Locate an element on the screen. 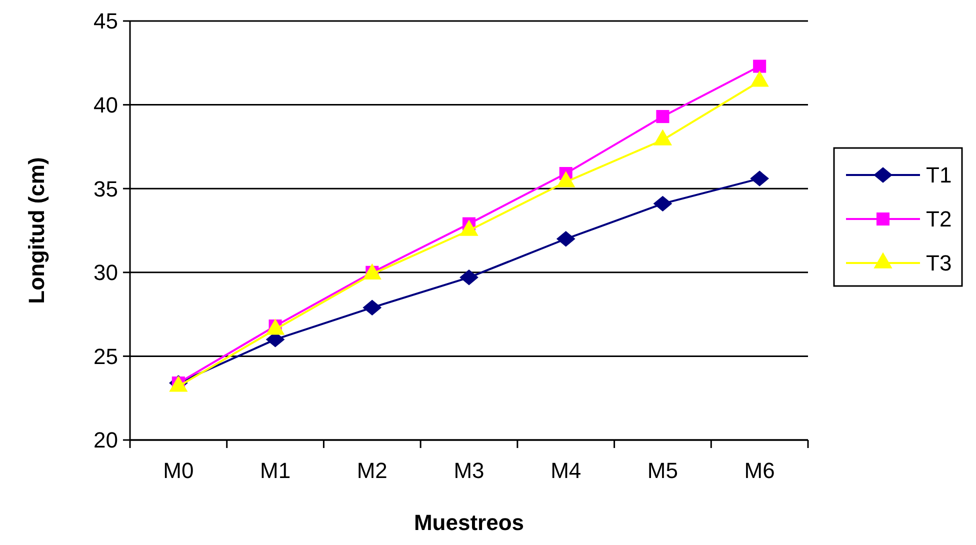  y-tick-label: 35 is located at coordinates (106, 189).